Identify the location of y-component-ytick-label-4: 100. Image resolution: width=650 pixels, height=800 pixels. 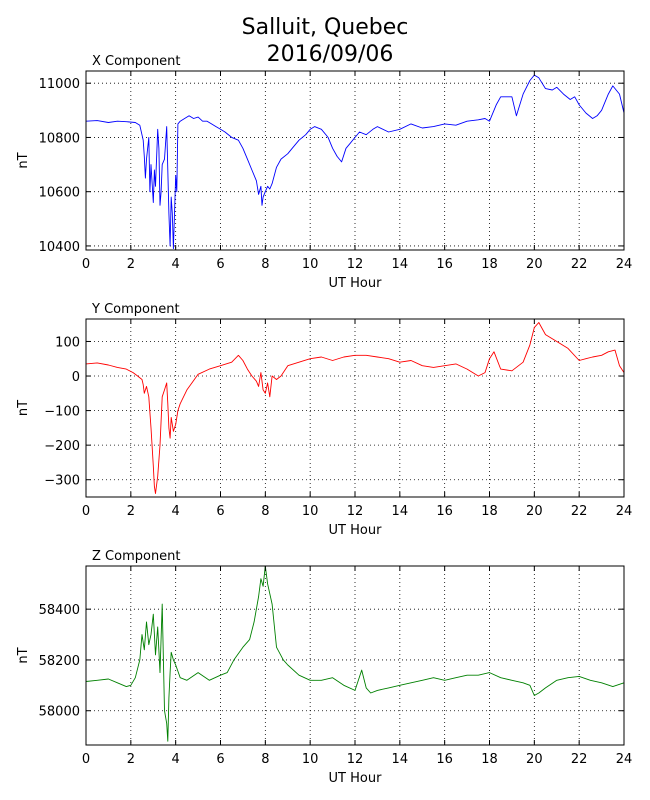
(67, 342).